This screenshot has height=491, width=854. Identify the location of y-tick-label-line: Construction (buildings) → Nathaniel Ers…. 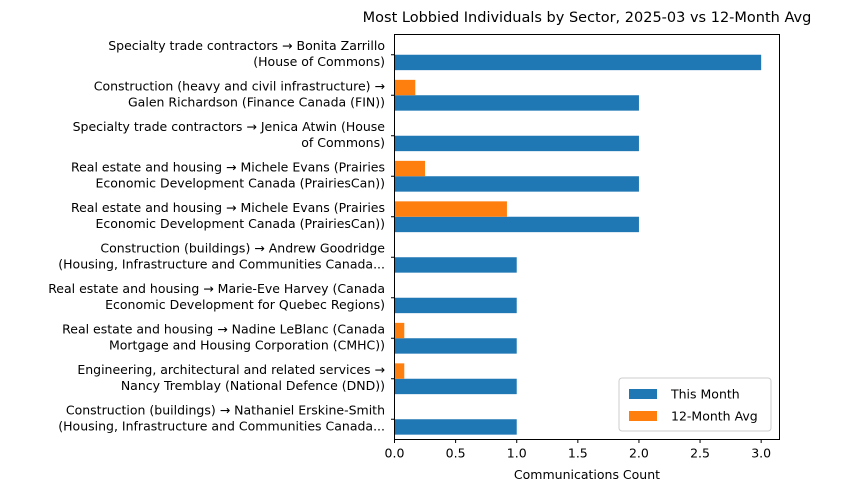
(225, 409).